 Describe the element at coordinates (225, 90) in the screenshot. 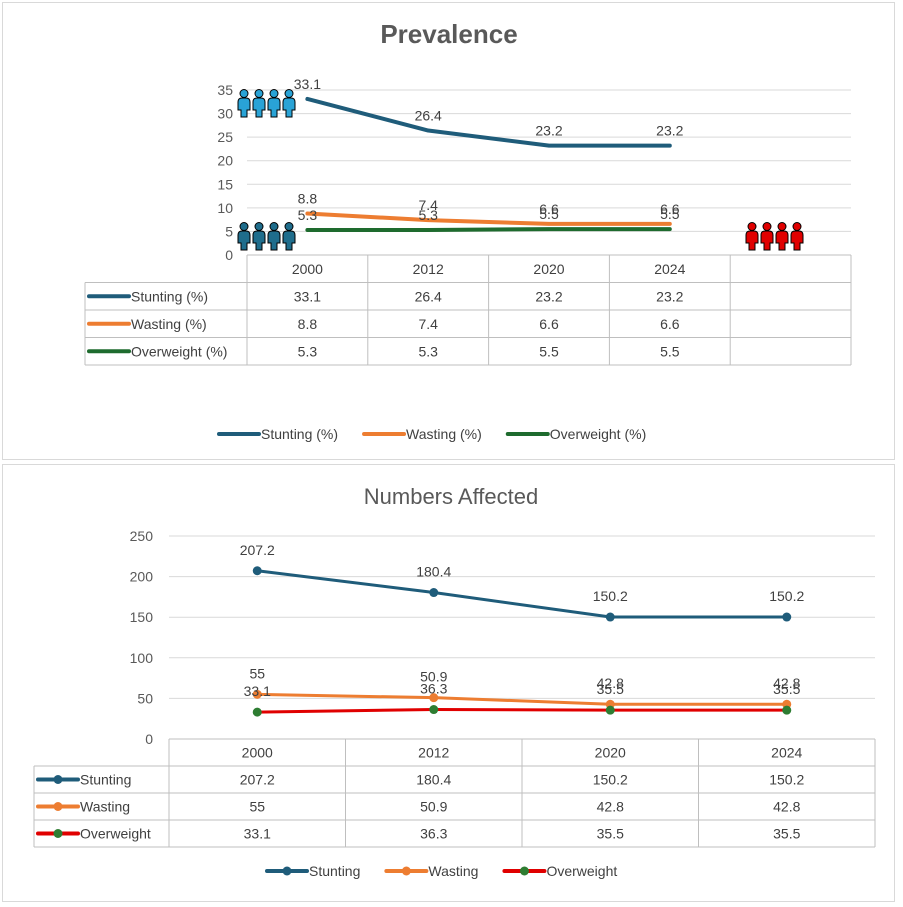

I see `y-tick-label: 35` at that location.